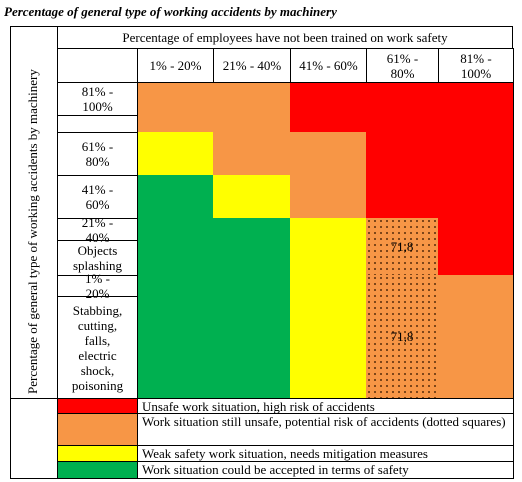 This screenshot has height=482, width=522. Describe the element at coordinates (97, 230) in the screenshot. I see `row-label: 21% - 40%` at that location.